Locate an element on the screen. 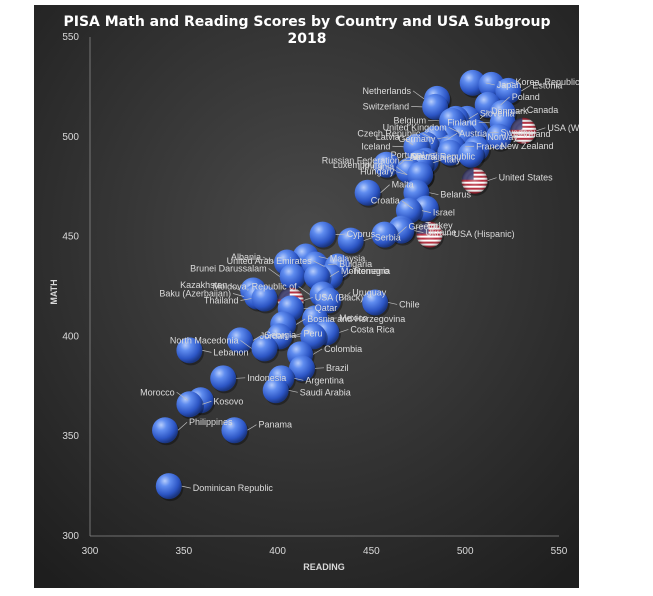 This screenshot has height=596, width=653. data-label: Peru is located at coordinates (312, 333).